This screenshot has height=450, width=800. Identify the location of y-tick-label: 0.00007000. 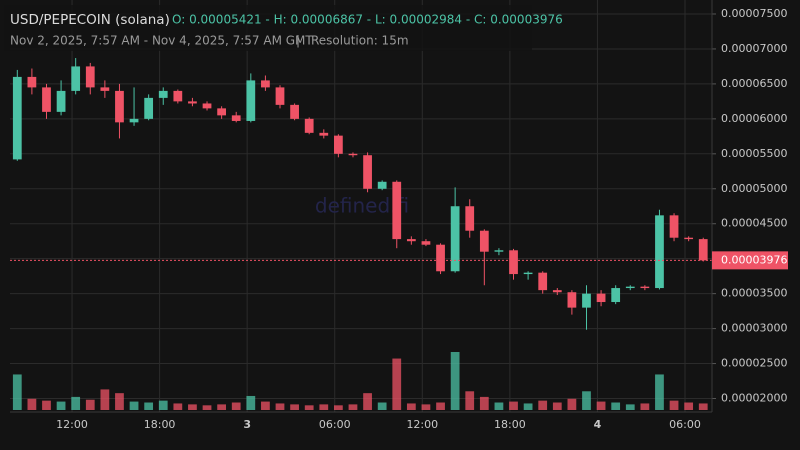
(754, 48).